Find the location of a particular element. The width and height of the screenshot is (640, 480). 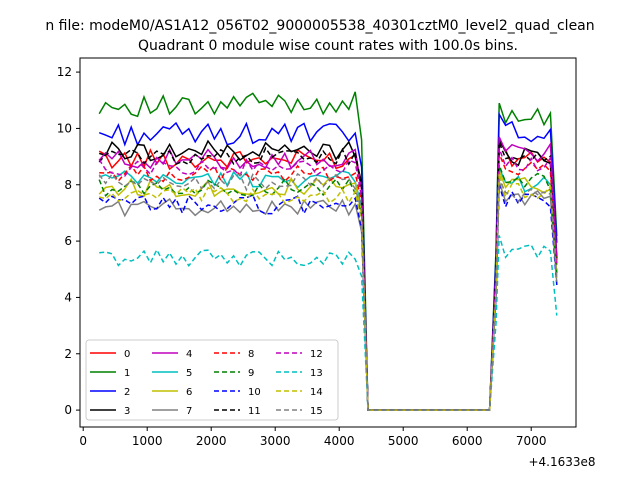

y-tick-label: 4 is located at coordinates (68, 297).